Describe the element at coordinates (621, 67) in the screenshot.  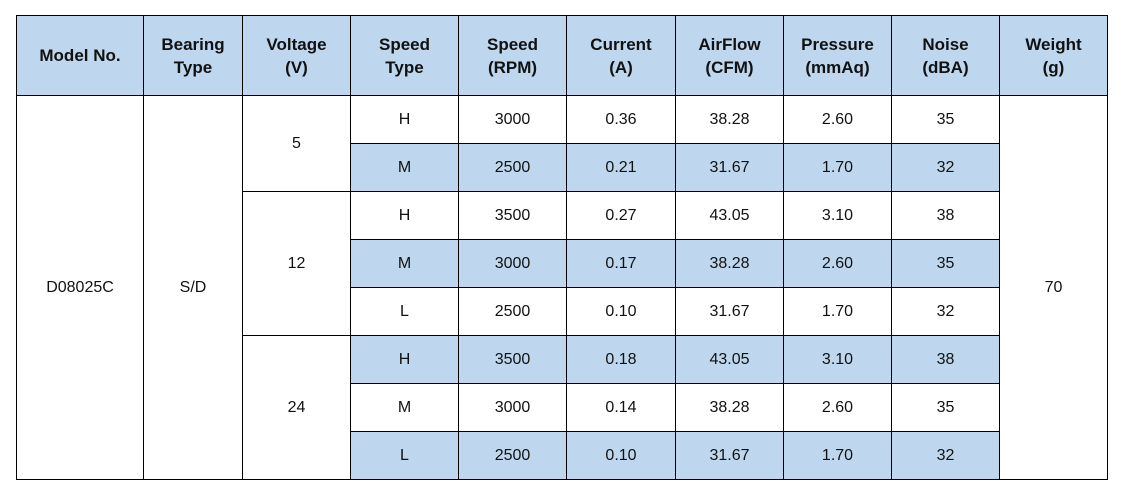
I see `header-sublabel: (A)` at that location.